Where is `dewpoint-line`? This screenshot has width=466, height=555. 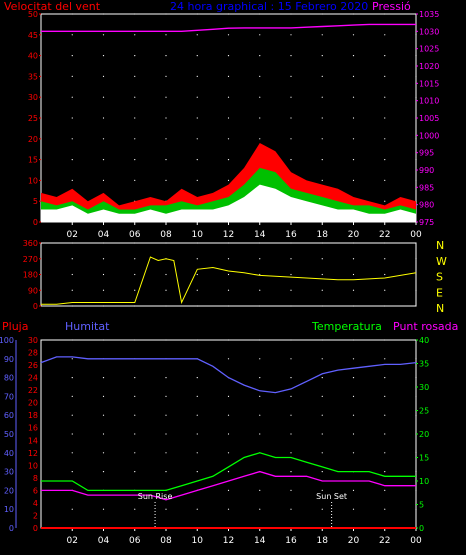 dewpoint-line is located at coordinates (228, 485).